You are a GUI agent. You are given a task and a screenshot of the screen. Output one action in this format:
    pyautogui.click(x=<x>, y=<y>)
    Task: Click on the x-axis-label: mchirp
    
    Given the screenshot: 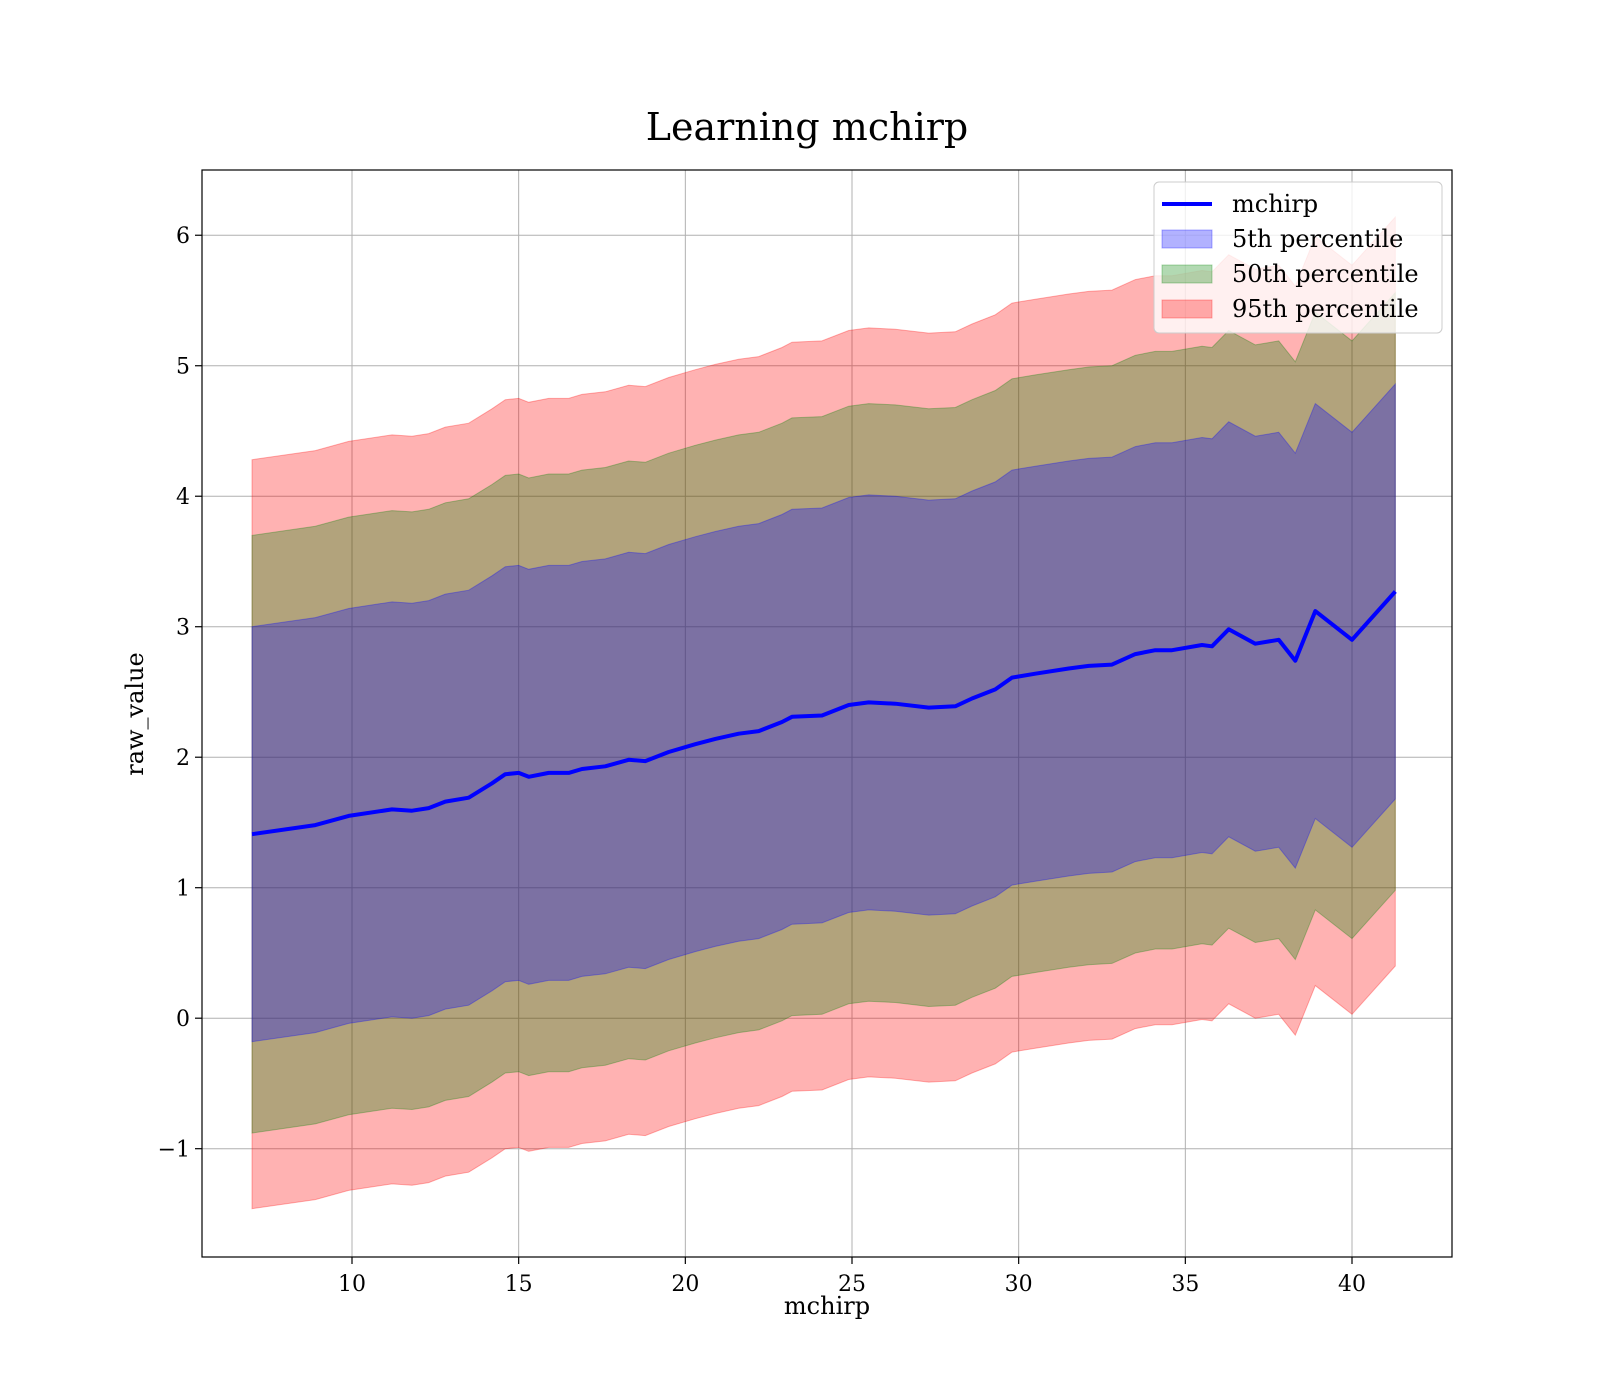 What is the action you would take?
    pyautogui.click(x=827, y=1306)
    